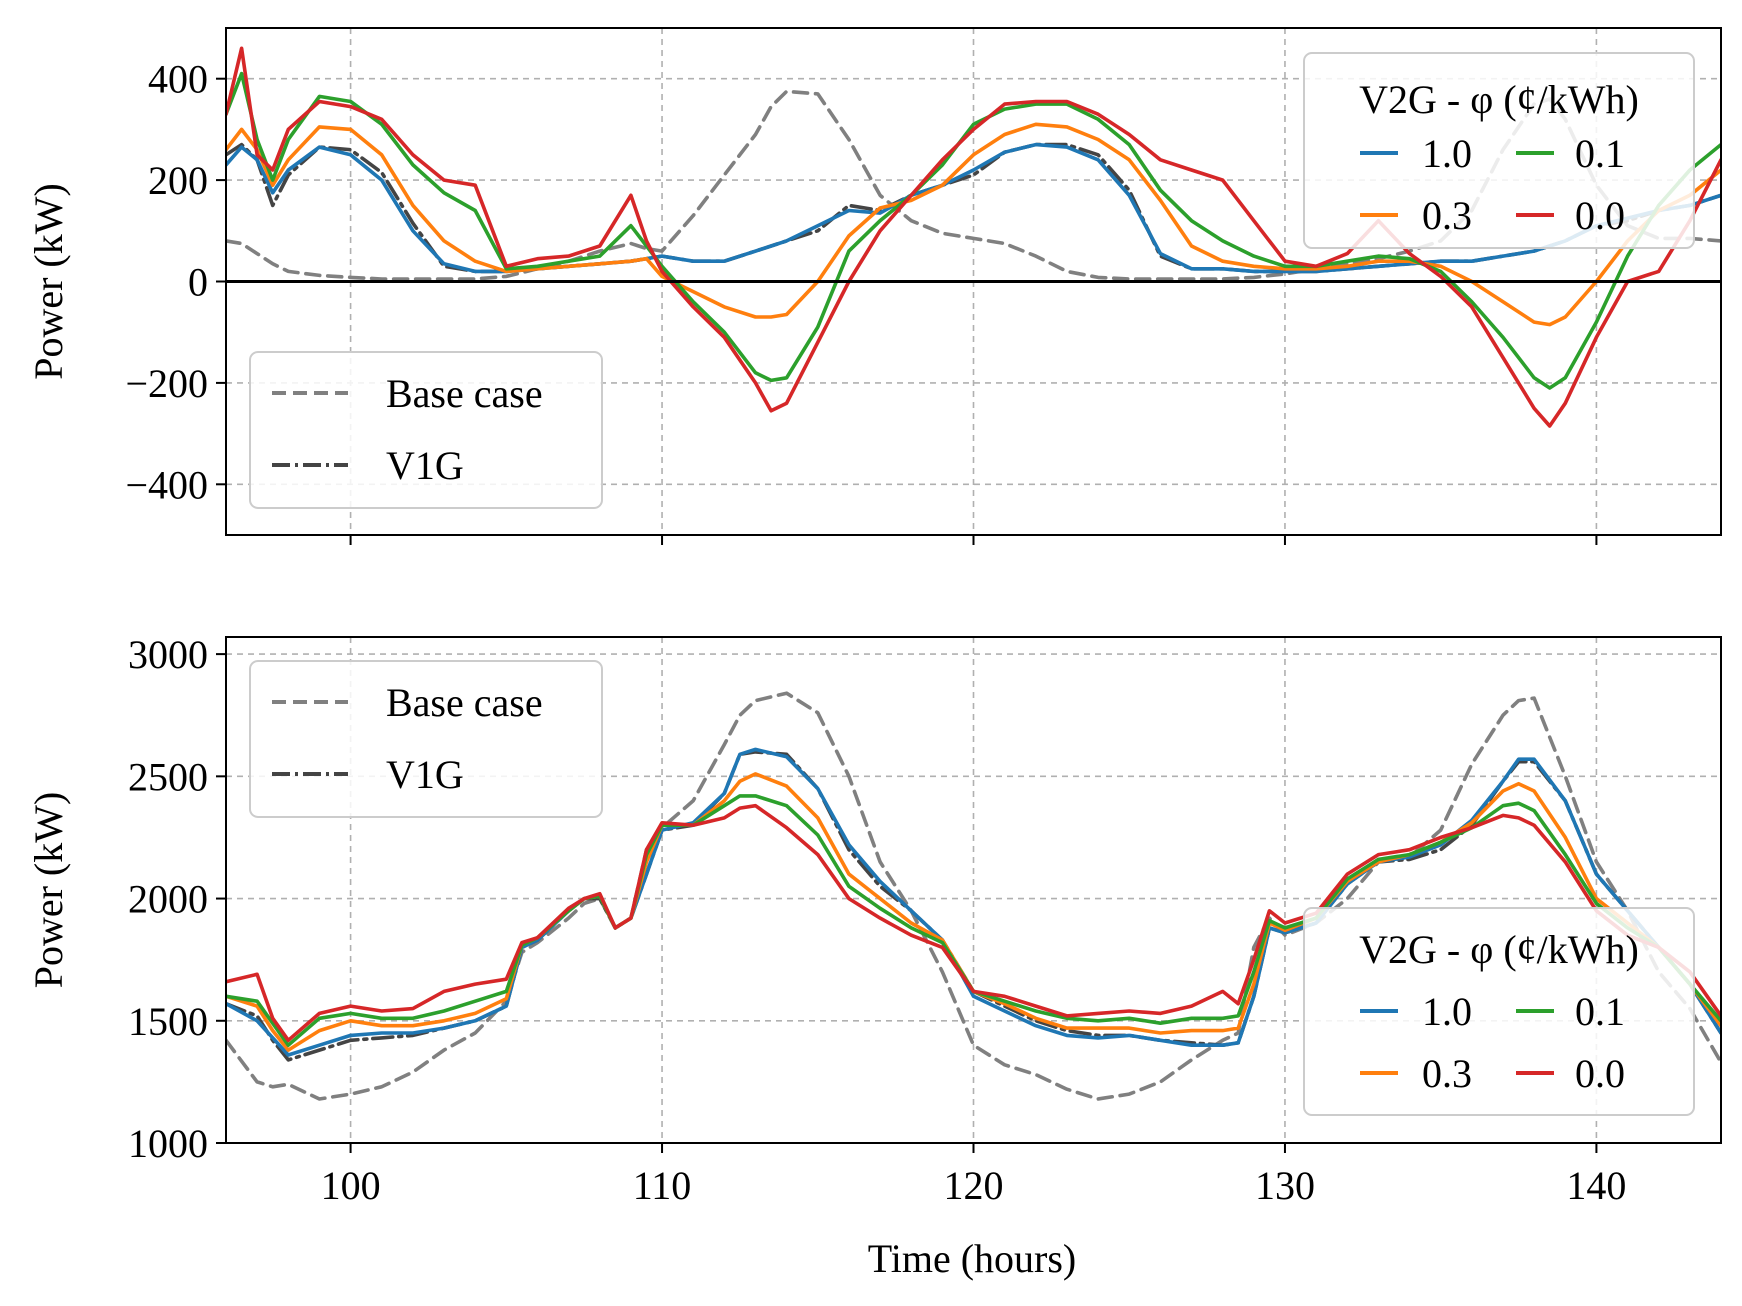 This screenshot has height=1306, width=1742. I want to click on bottom-x-tick-label: 140, so click(1596, 1185).